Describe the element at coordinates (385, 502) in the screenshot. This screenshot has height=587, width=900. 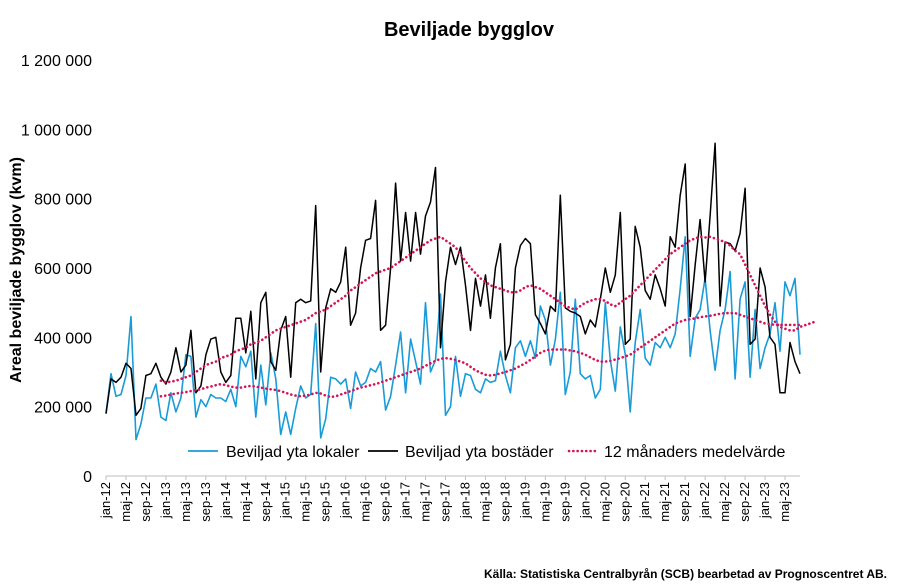
I see `x-tick-label: sep-16` at that location.